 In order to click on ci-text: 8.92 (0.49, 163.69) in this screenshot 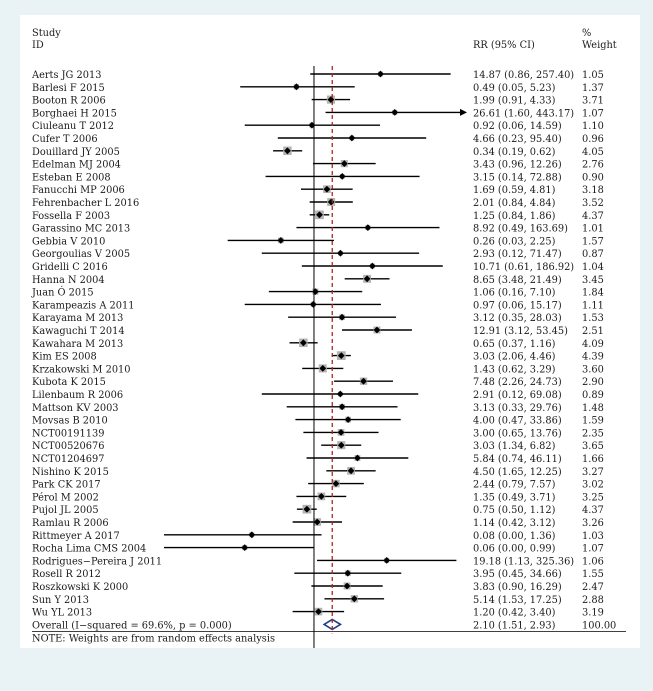, I will do `click(520, 229)`.